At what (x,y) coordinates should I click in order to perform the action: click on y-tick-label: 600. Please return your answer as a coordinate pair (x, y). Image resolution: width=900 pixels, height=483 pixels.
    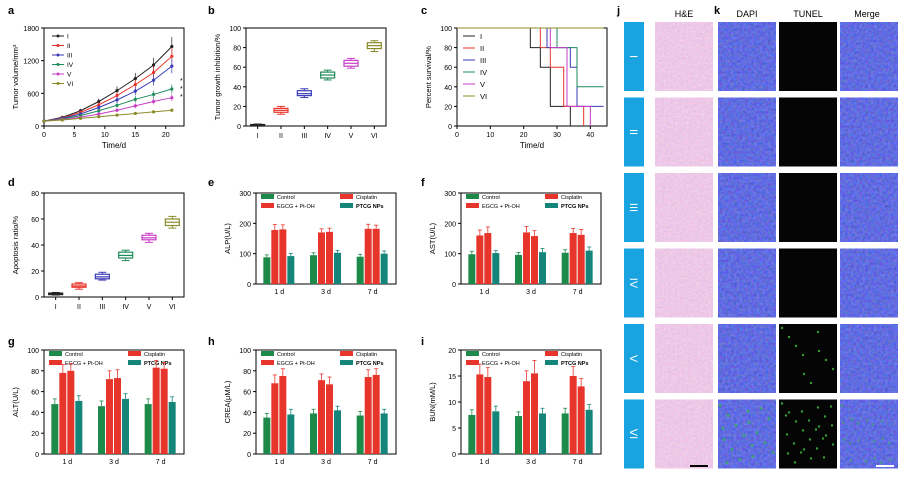
    Looking at the image, I should click on (33, 94).